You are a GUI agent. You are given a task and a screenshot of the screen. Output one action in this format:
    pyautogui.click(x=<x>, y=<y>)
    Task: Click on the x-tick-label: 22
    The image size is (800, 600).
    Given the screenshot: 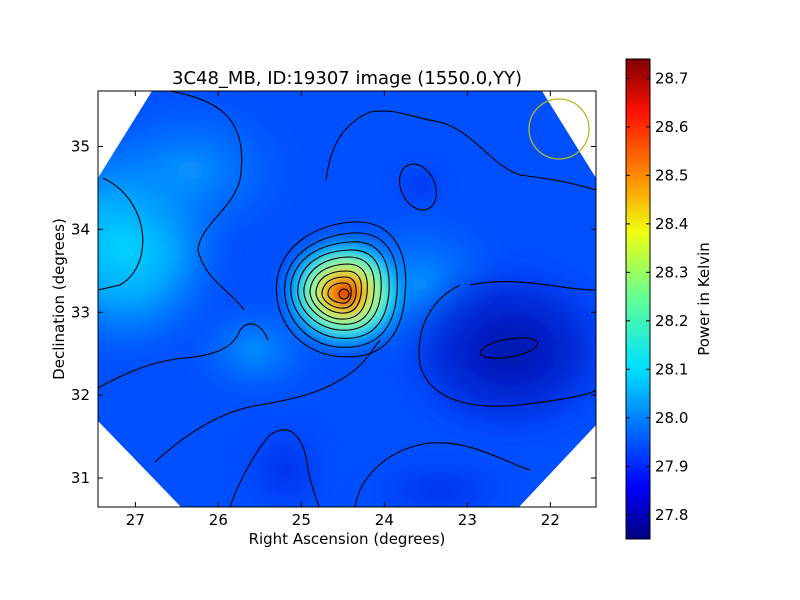 What is the action you would take?
    pyautogui.click(x=550, y=520)
    